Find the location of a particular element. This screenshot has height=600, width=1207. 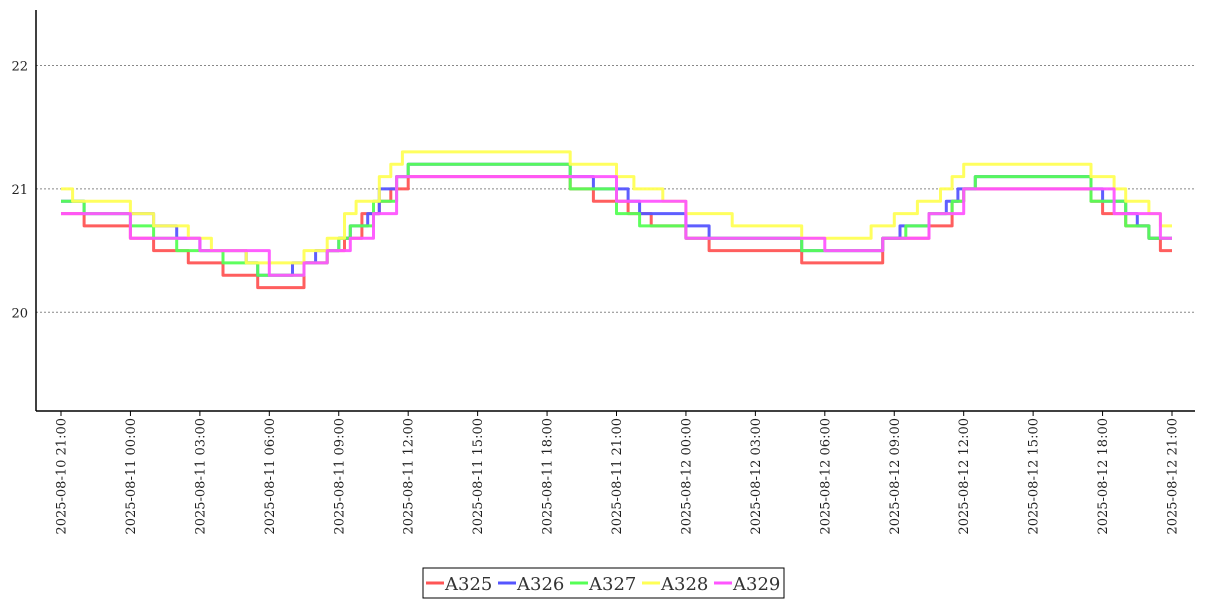

x-tick-label: 2025-08-12 21:00 is located at coordinates (1173, 476).